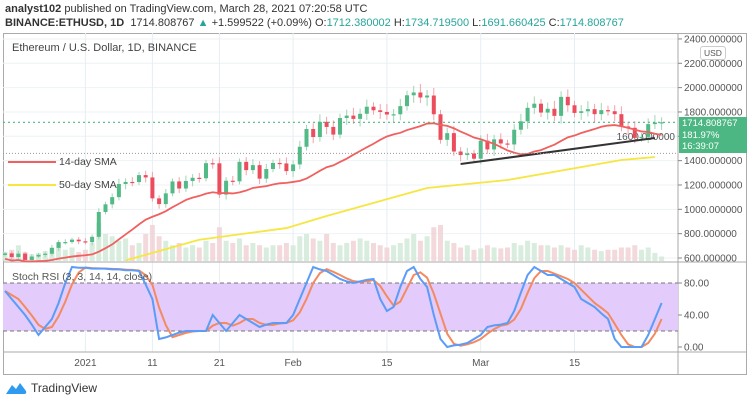 Image resolution: width=750 pixels, height=404 pixels. What do you see at coordinates (713, 185) in the screenshot?
I see `y-tick-label: 1200.000000` at bounding box center [713, 185].